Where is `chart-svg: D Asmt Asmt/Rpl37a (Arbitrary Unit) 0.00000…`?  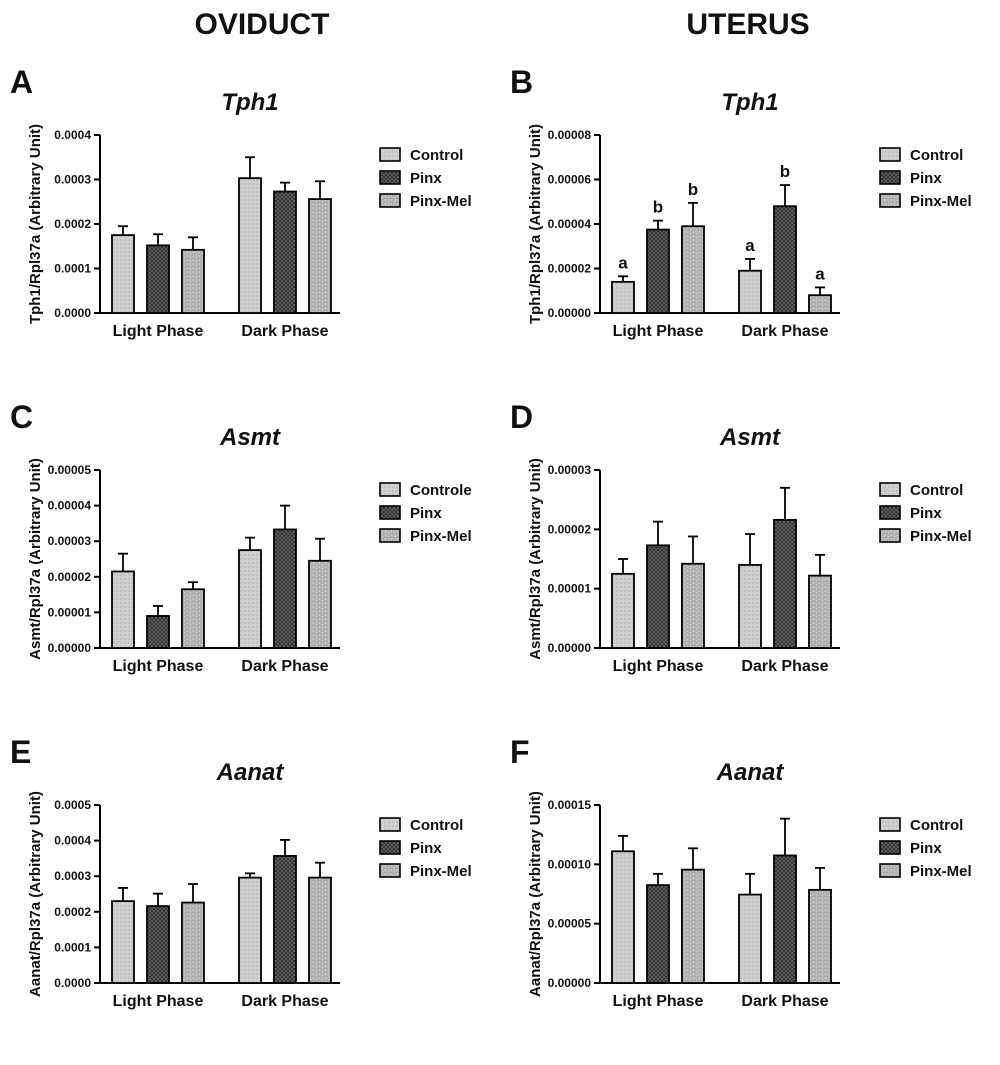
chart-svg: D Asmt Asmt/Rpl37a (Arbitrary Unit) 0.00000… is located at coordinates (741, 537).